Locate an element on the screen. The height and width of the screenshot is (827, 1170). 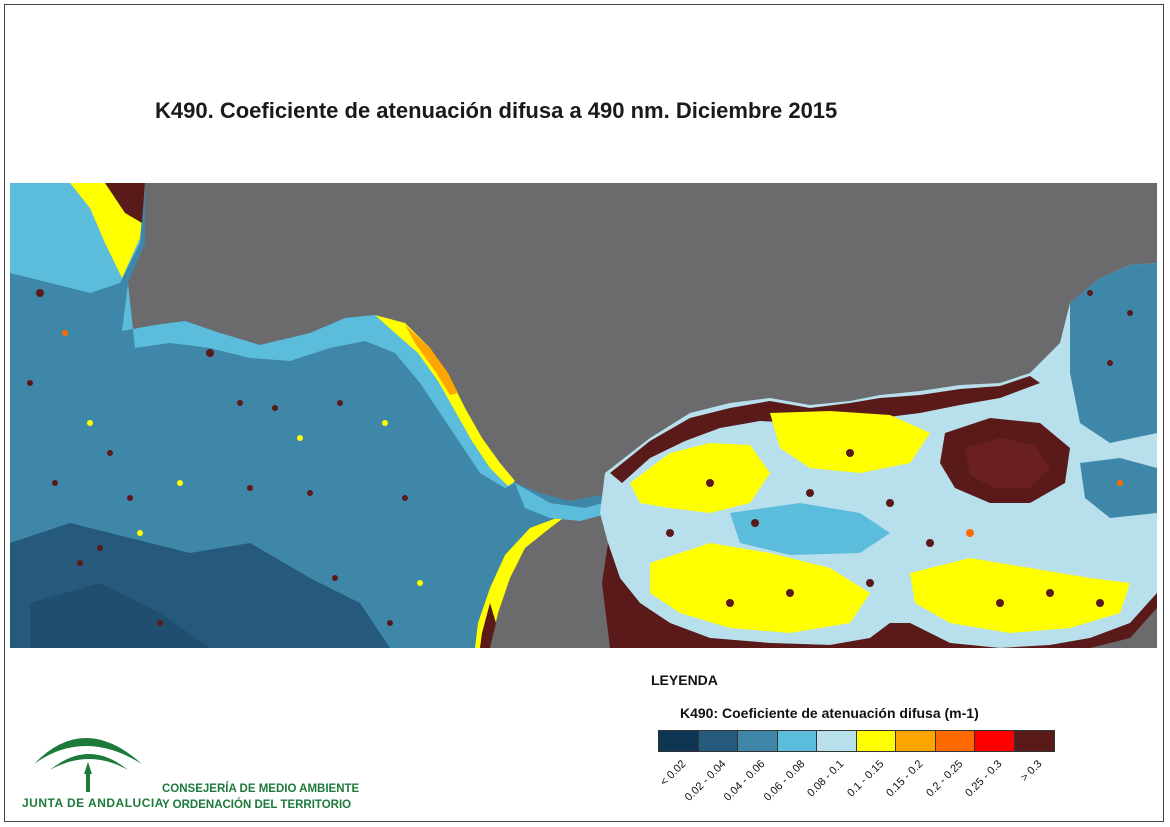
logo-wordmark: JUNTA DE ANDALUCIA is located at coordinates (93, 803).